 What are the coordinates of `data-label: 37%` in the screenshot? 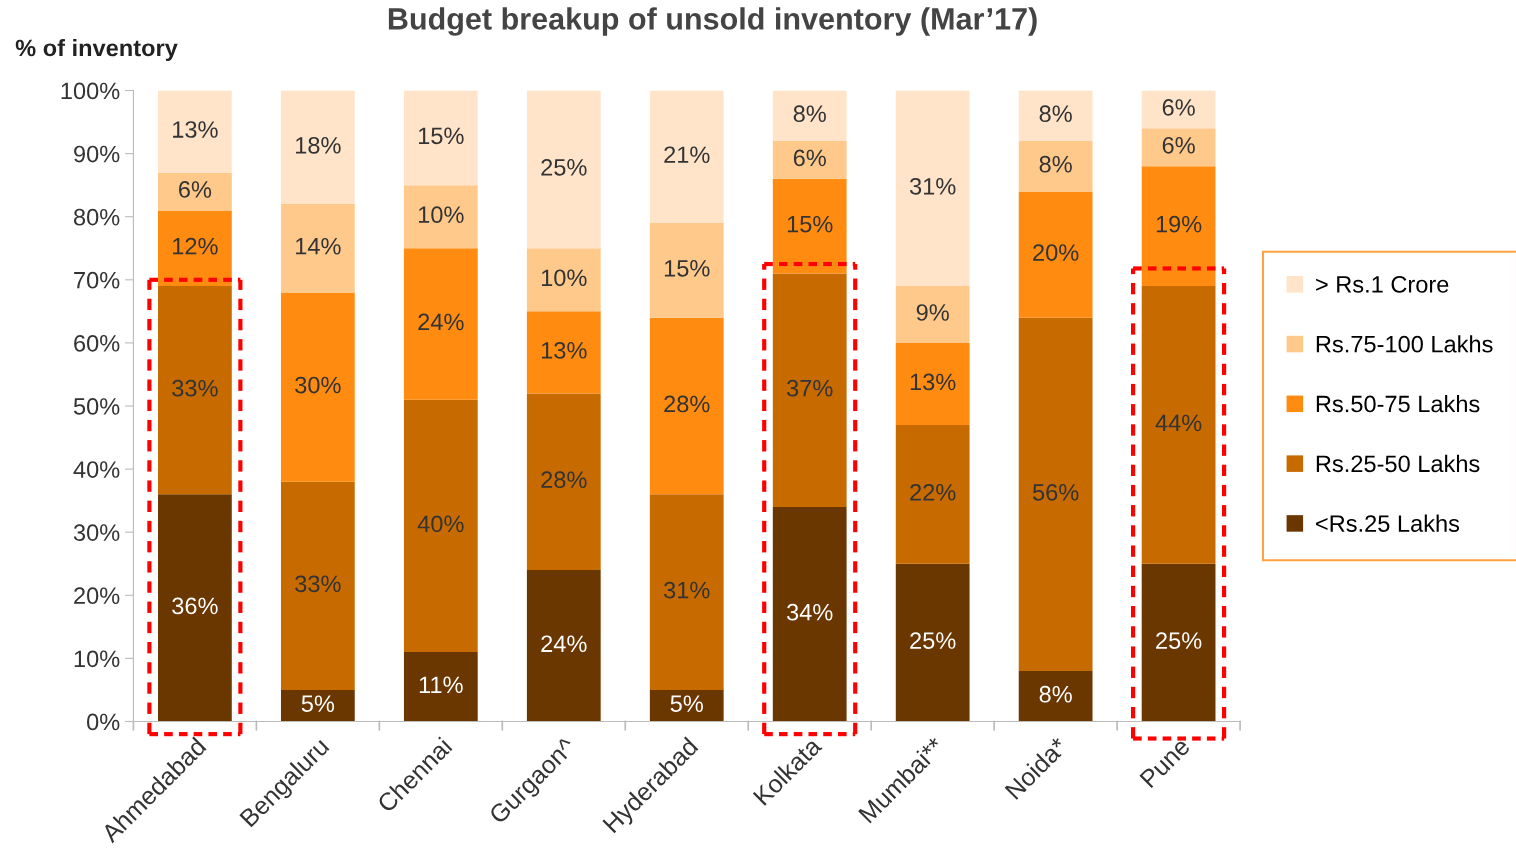 It's located at (809, 388).